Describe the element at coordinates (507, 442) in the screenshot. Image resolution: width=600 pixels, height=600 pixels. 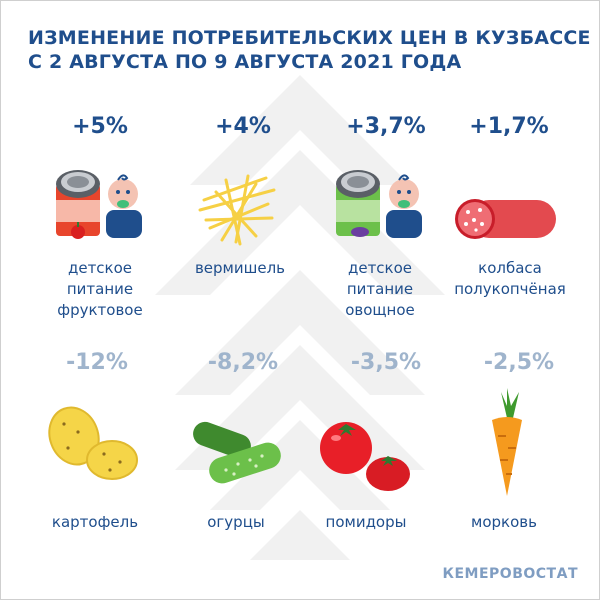
I see `carrot-icon` at that location.